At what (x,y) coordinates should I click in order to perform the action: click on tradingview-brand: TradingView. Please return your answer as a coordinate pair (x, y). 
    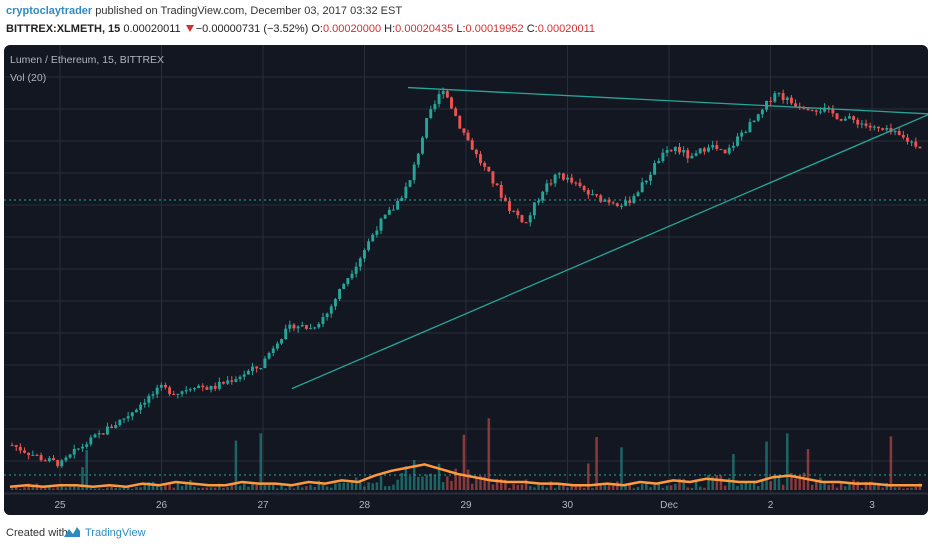
    Looking at the image, I should click on (115, 533).